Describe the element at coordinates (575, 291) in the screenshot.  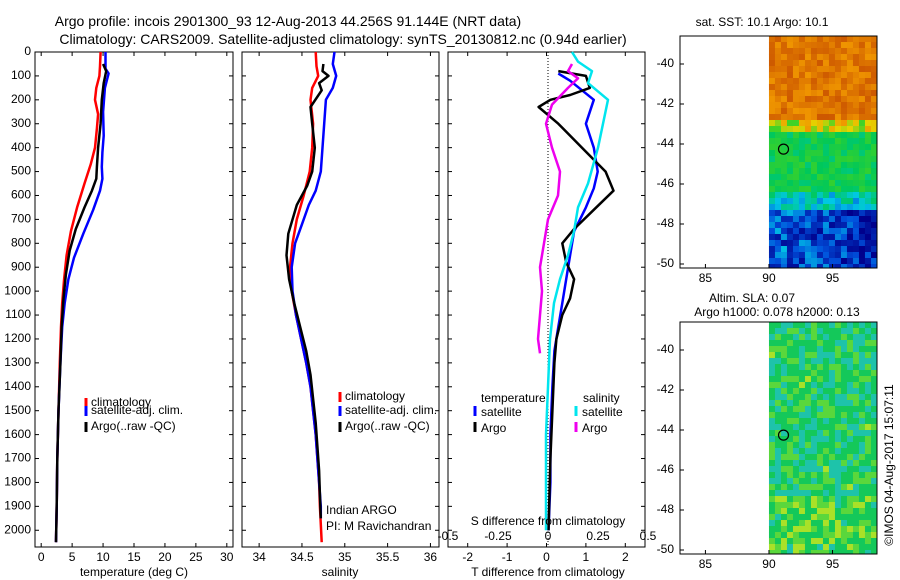
I see `difference-lines` at that location.